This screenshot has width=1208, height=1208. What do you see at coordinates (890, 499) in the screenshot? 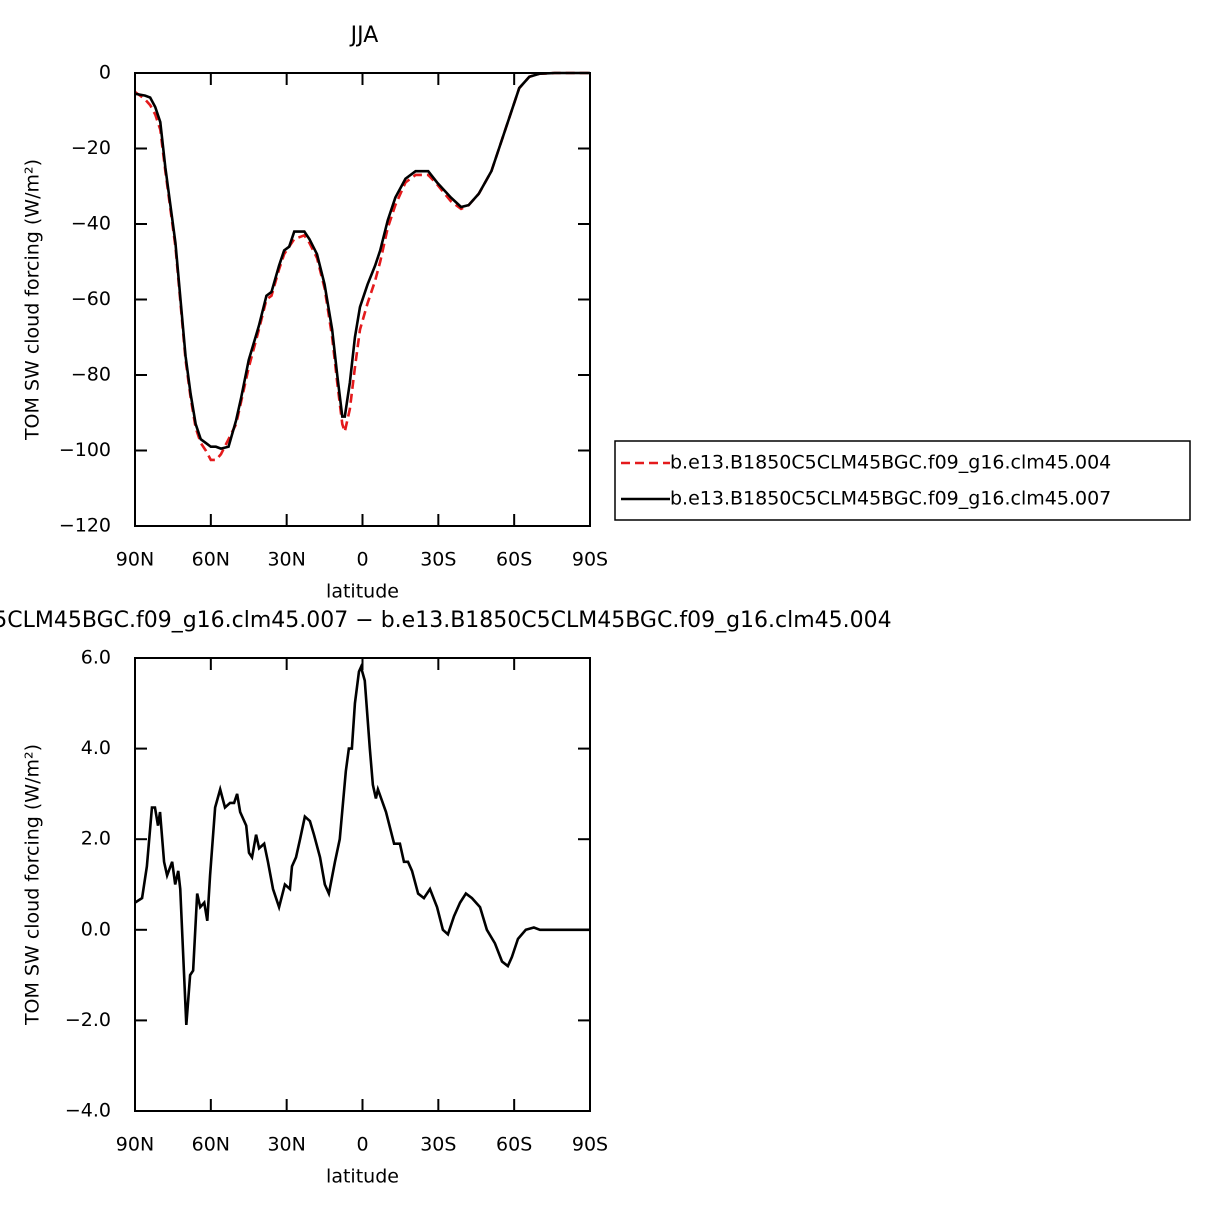
I see `legend-label: b.e13.B1850C5CLM45BGC.f09_g16.clm45.007` at bounding box center [890, 499].